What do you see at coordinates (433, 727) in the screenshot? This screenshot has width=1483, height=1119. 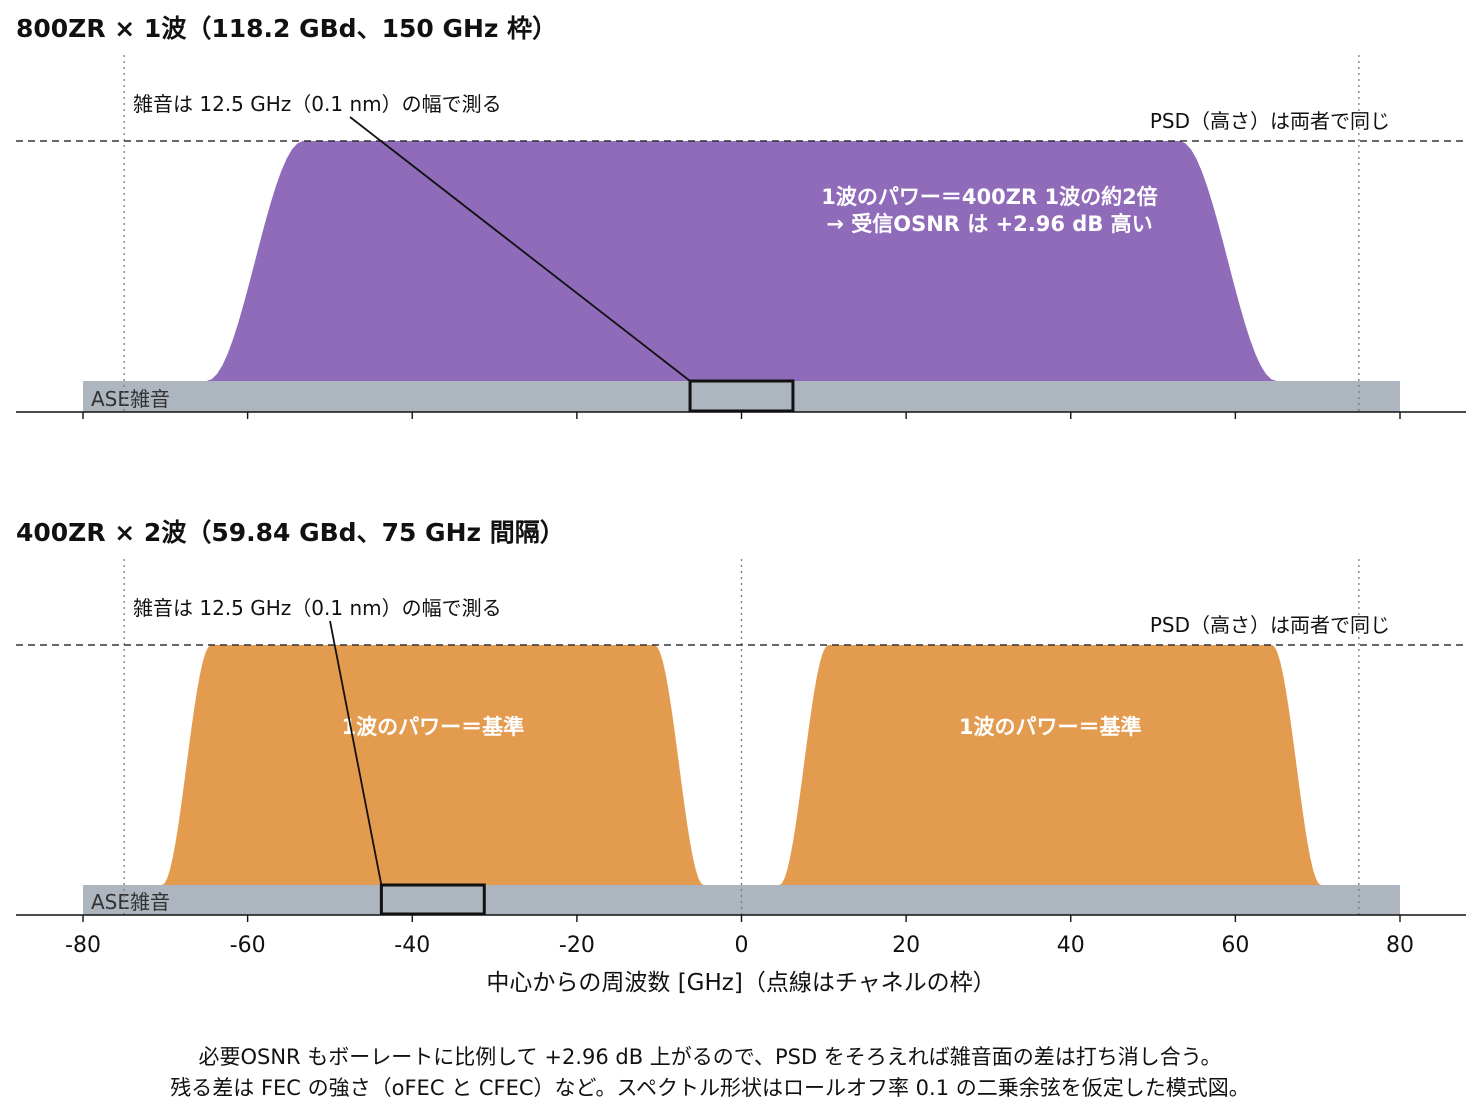 I see `carrier-label-1-line-1: 1波のパワー＝基準` at bounding box center [433, 727].